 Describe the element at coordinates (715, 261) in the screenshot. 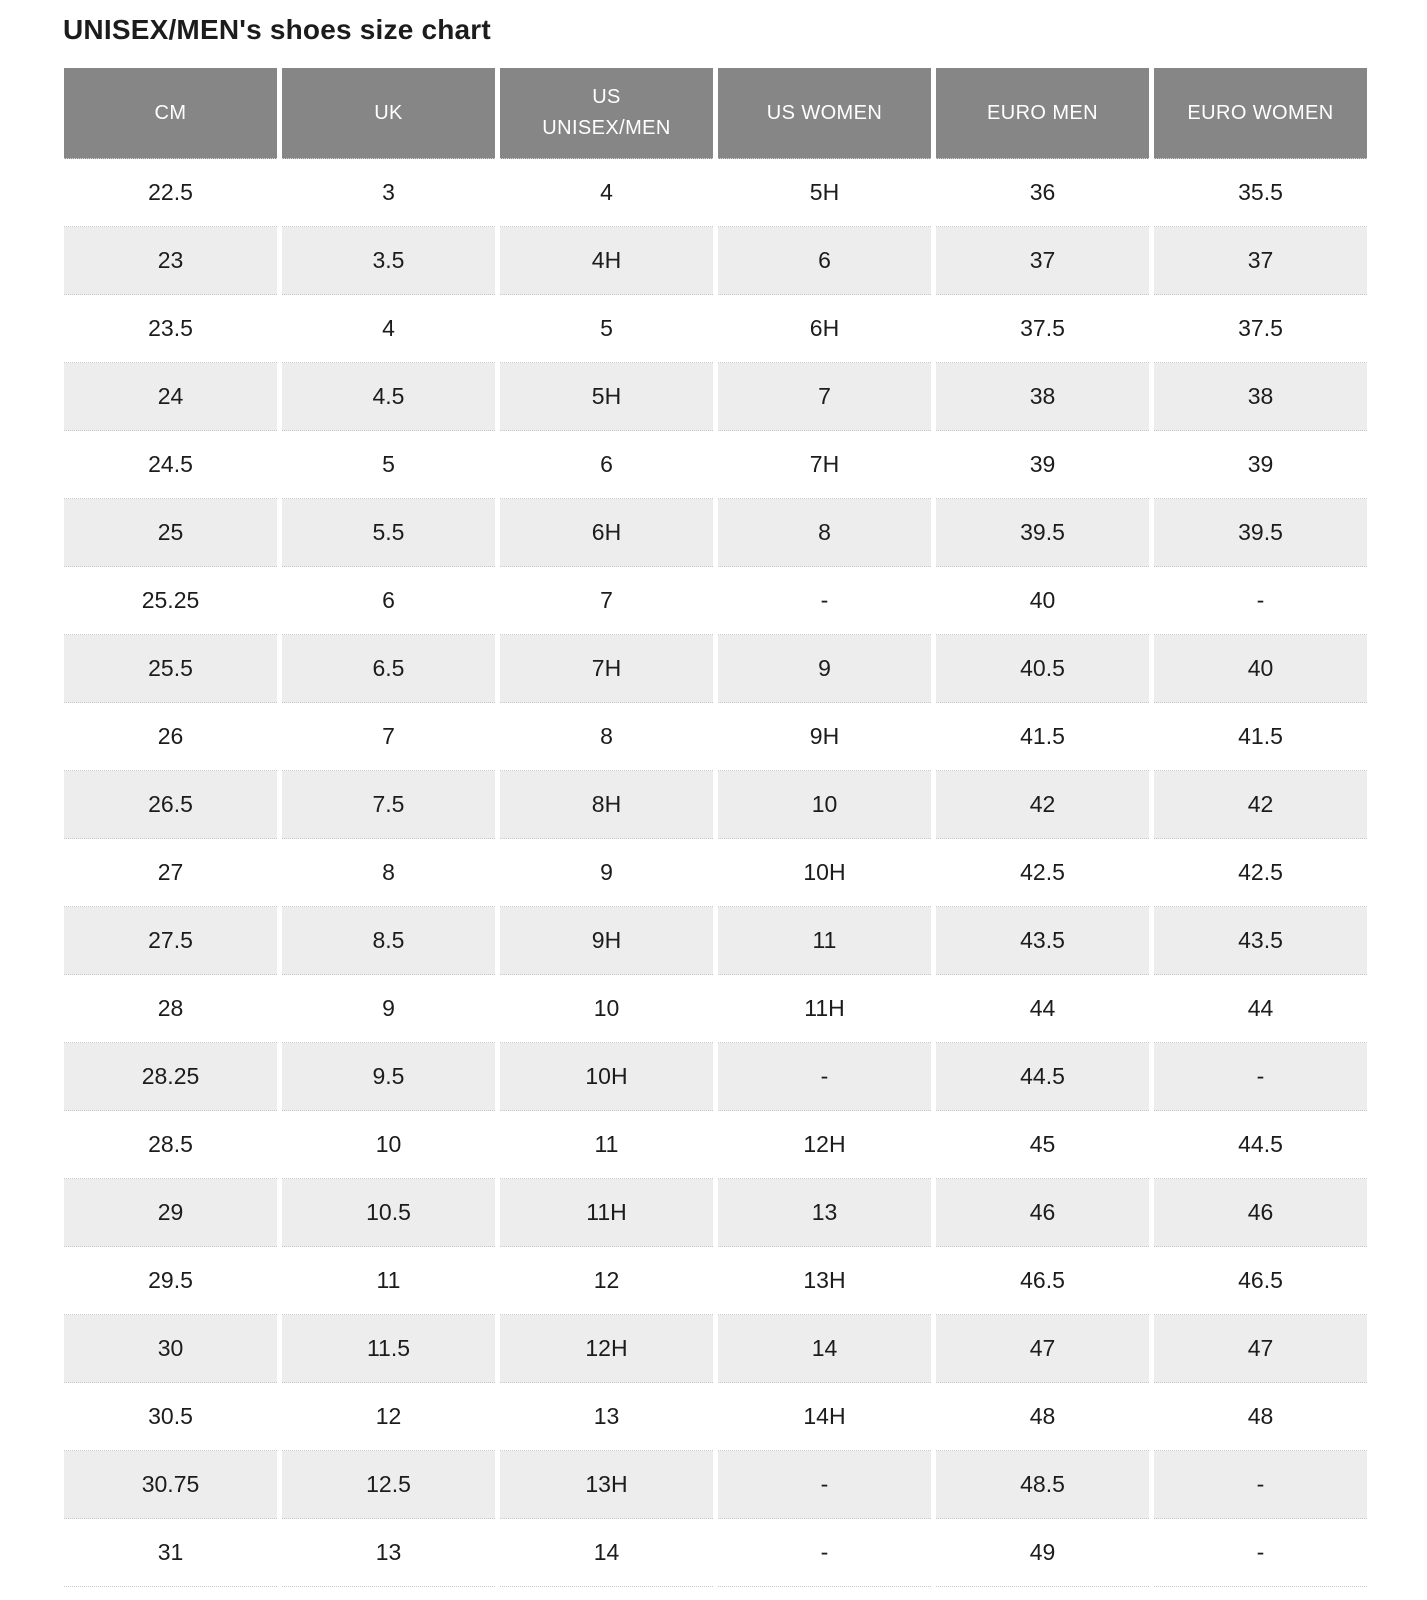

I see `table-row: 23 3.5 4H 6 37 37` at that location.